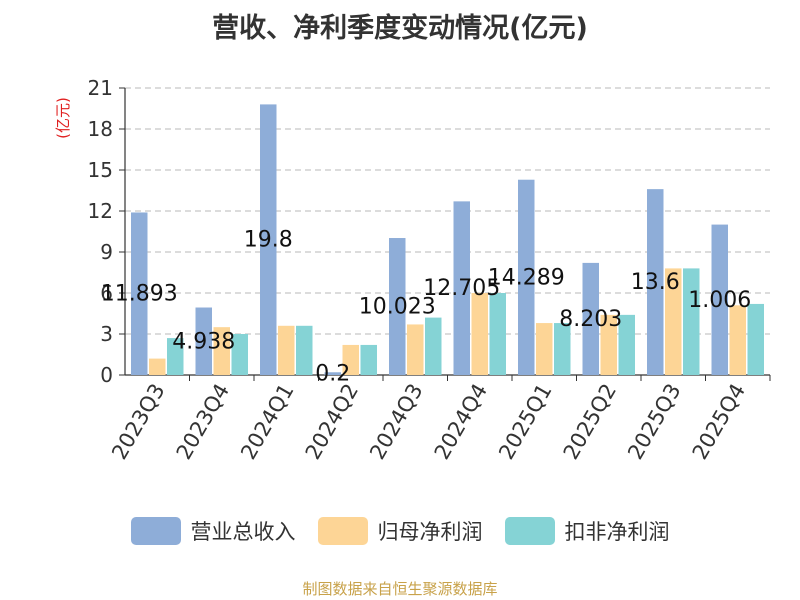 The width and height of the screenshot is (800, 600). Describe the element at coordinates (719, 422) in the screenshot. I see `x-tick-label: 2025Q4` at that location.